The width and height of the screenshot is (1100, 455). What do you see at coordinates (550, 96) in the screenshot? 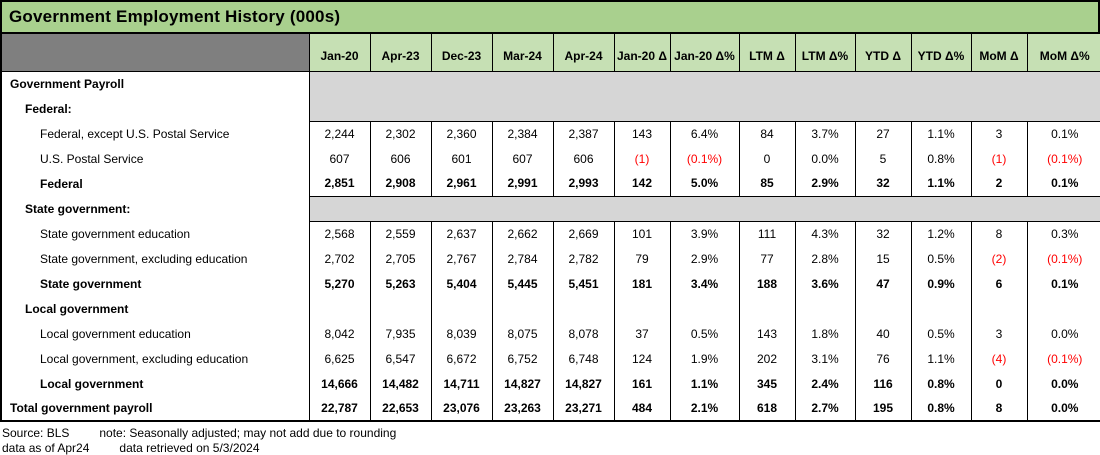
I see `table-row: Government Payroll` at bounding box center [550, 96].